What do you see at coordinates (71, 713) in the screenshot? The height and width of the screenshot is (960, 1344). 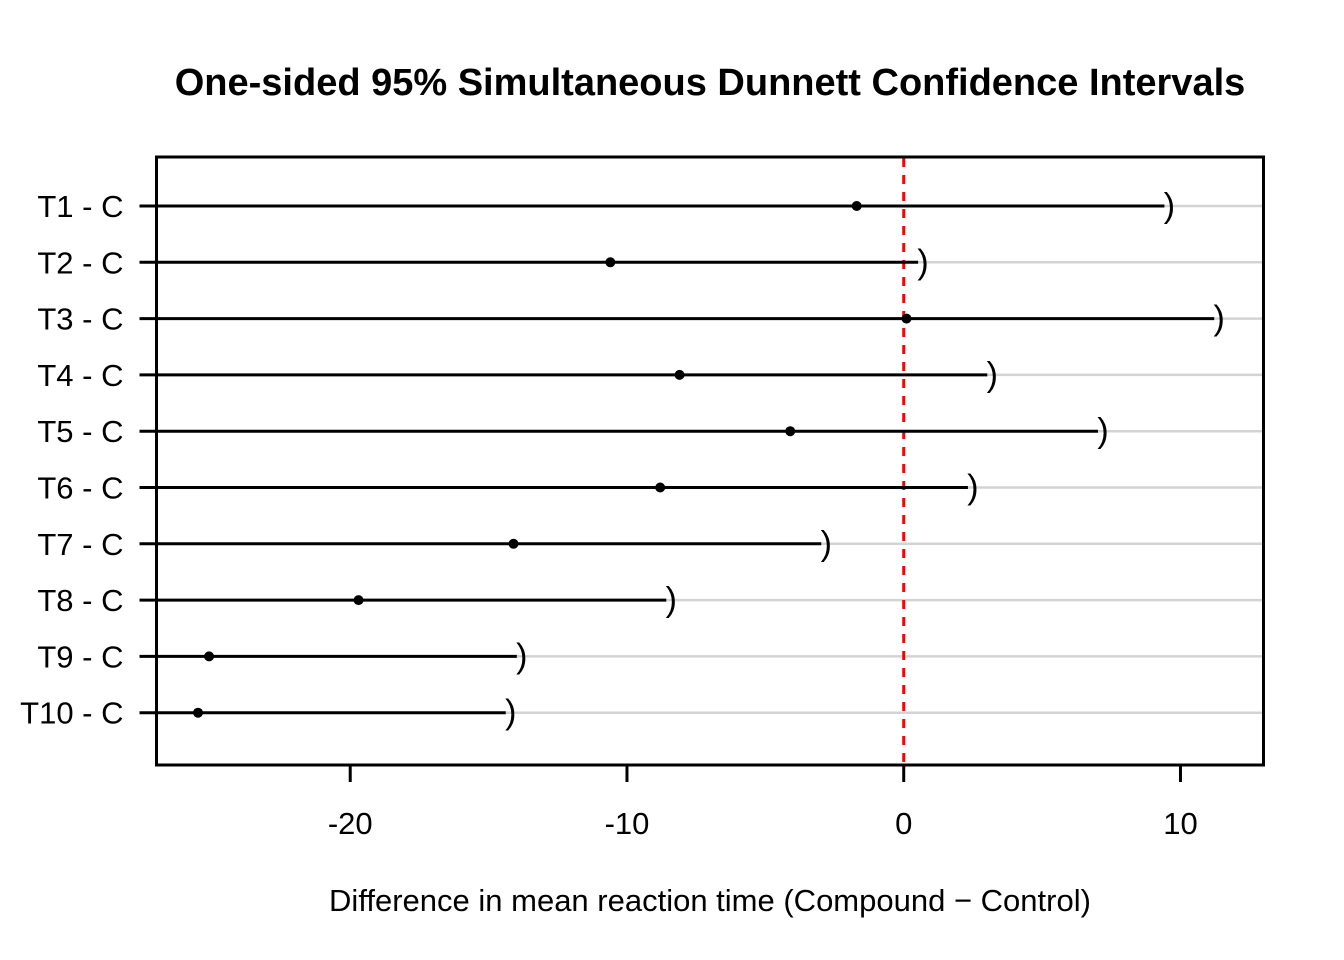 I see `y-axis-label: T10 - C` at bounding box center [71, 713].